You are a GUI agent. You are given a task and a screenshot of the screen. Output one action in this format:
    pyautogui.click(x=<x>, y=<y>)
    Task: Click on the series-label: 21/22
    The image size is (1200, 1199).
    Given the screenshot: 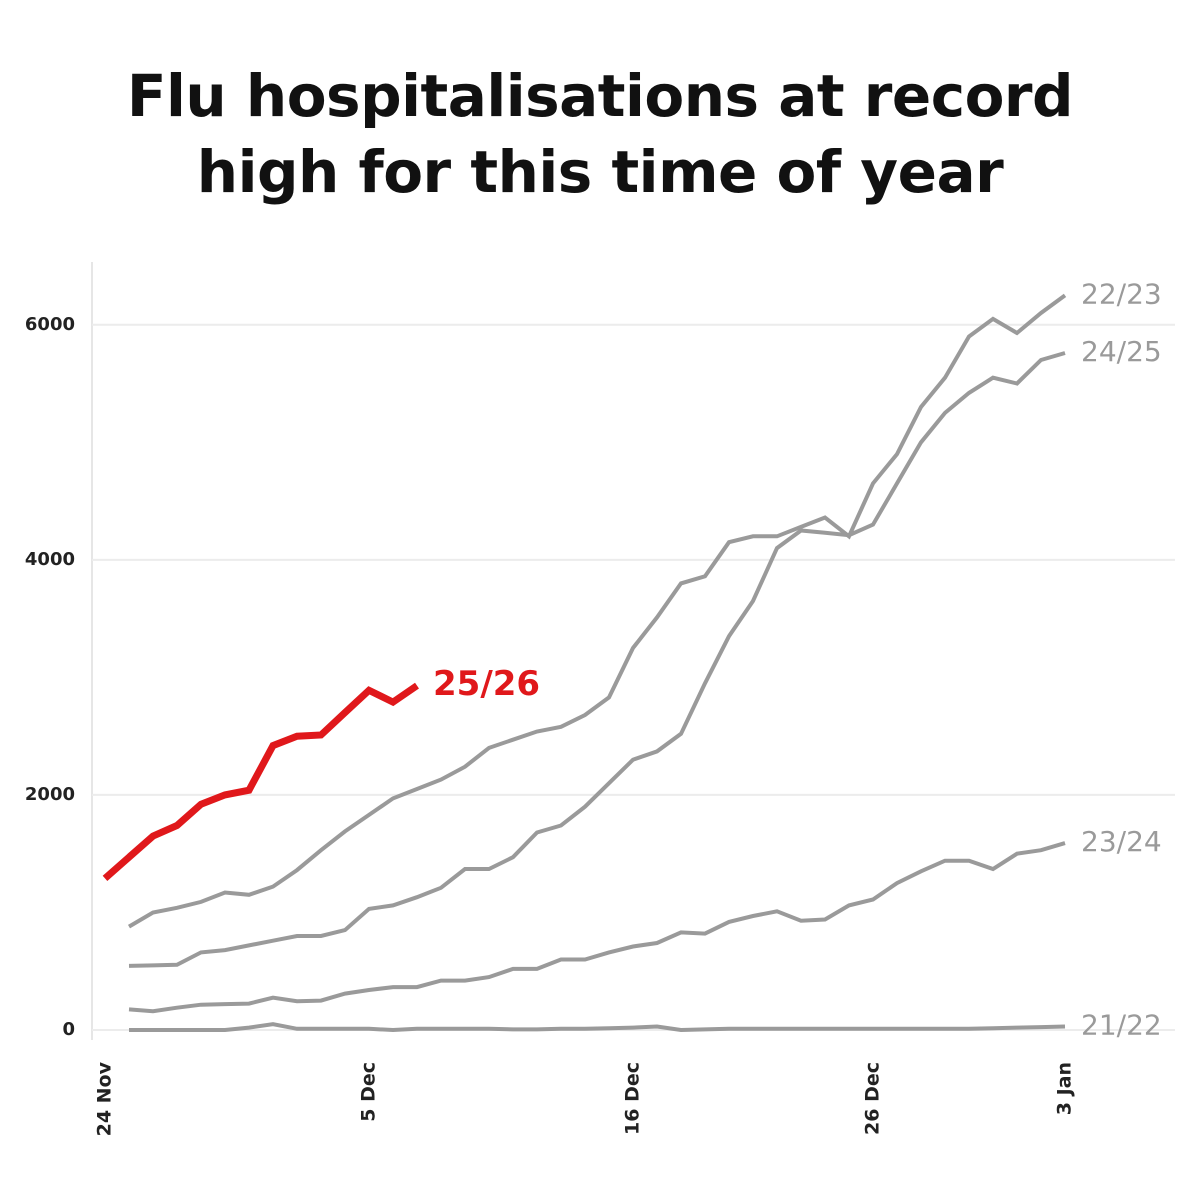 What is the action you would take?
    pyautogui.click(x=1121, y=1024)
    